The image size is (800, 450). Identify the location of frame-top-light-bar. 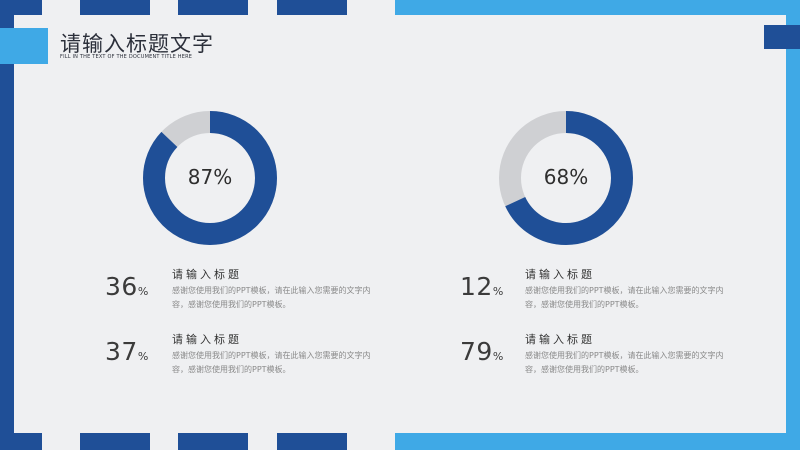
(597, 7).